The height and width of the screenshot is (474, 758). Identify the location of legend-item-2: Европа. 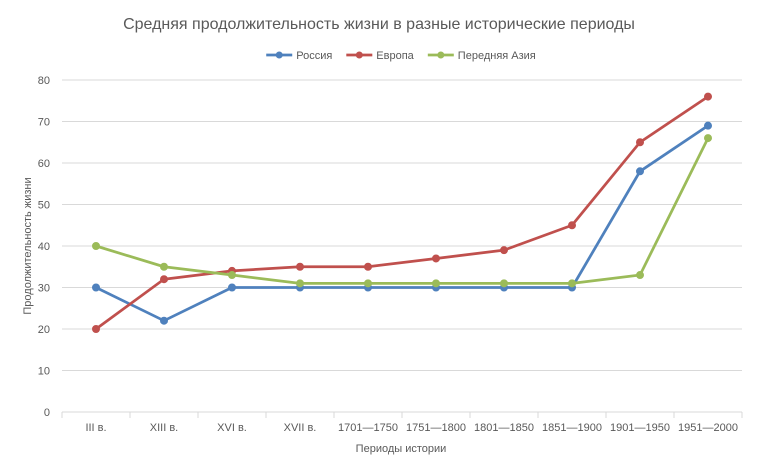
(380, 56).